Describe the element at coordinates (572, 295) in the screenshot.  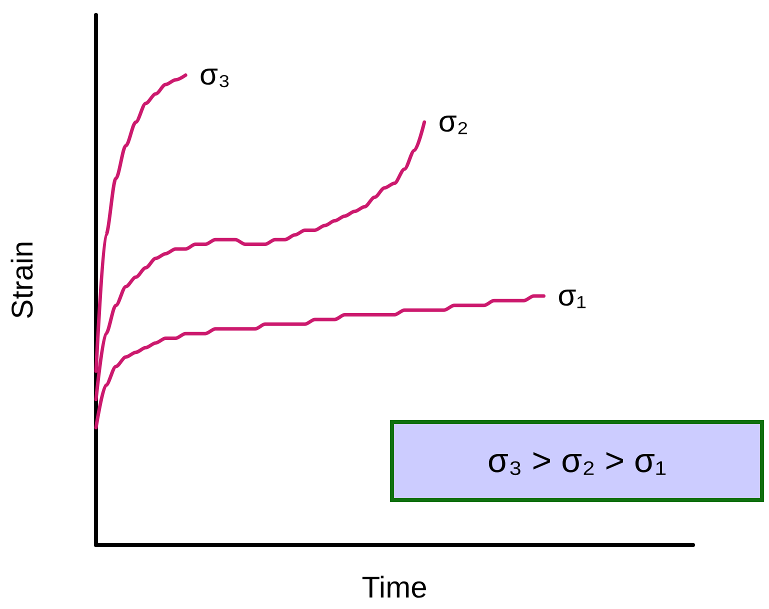
I see `series-label: σ₁` at that location.